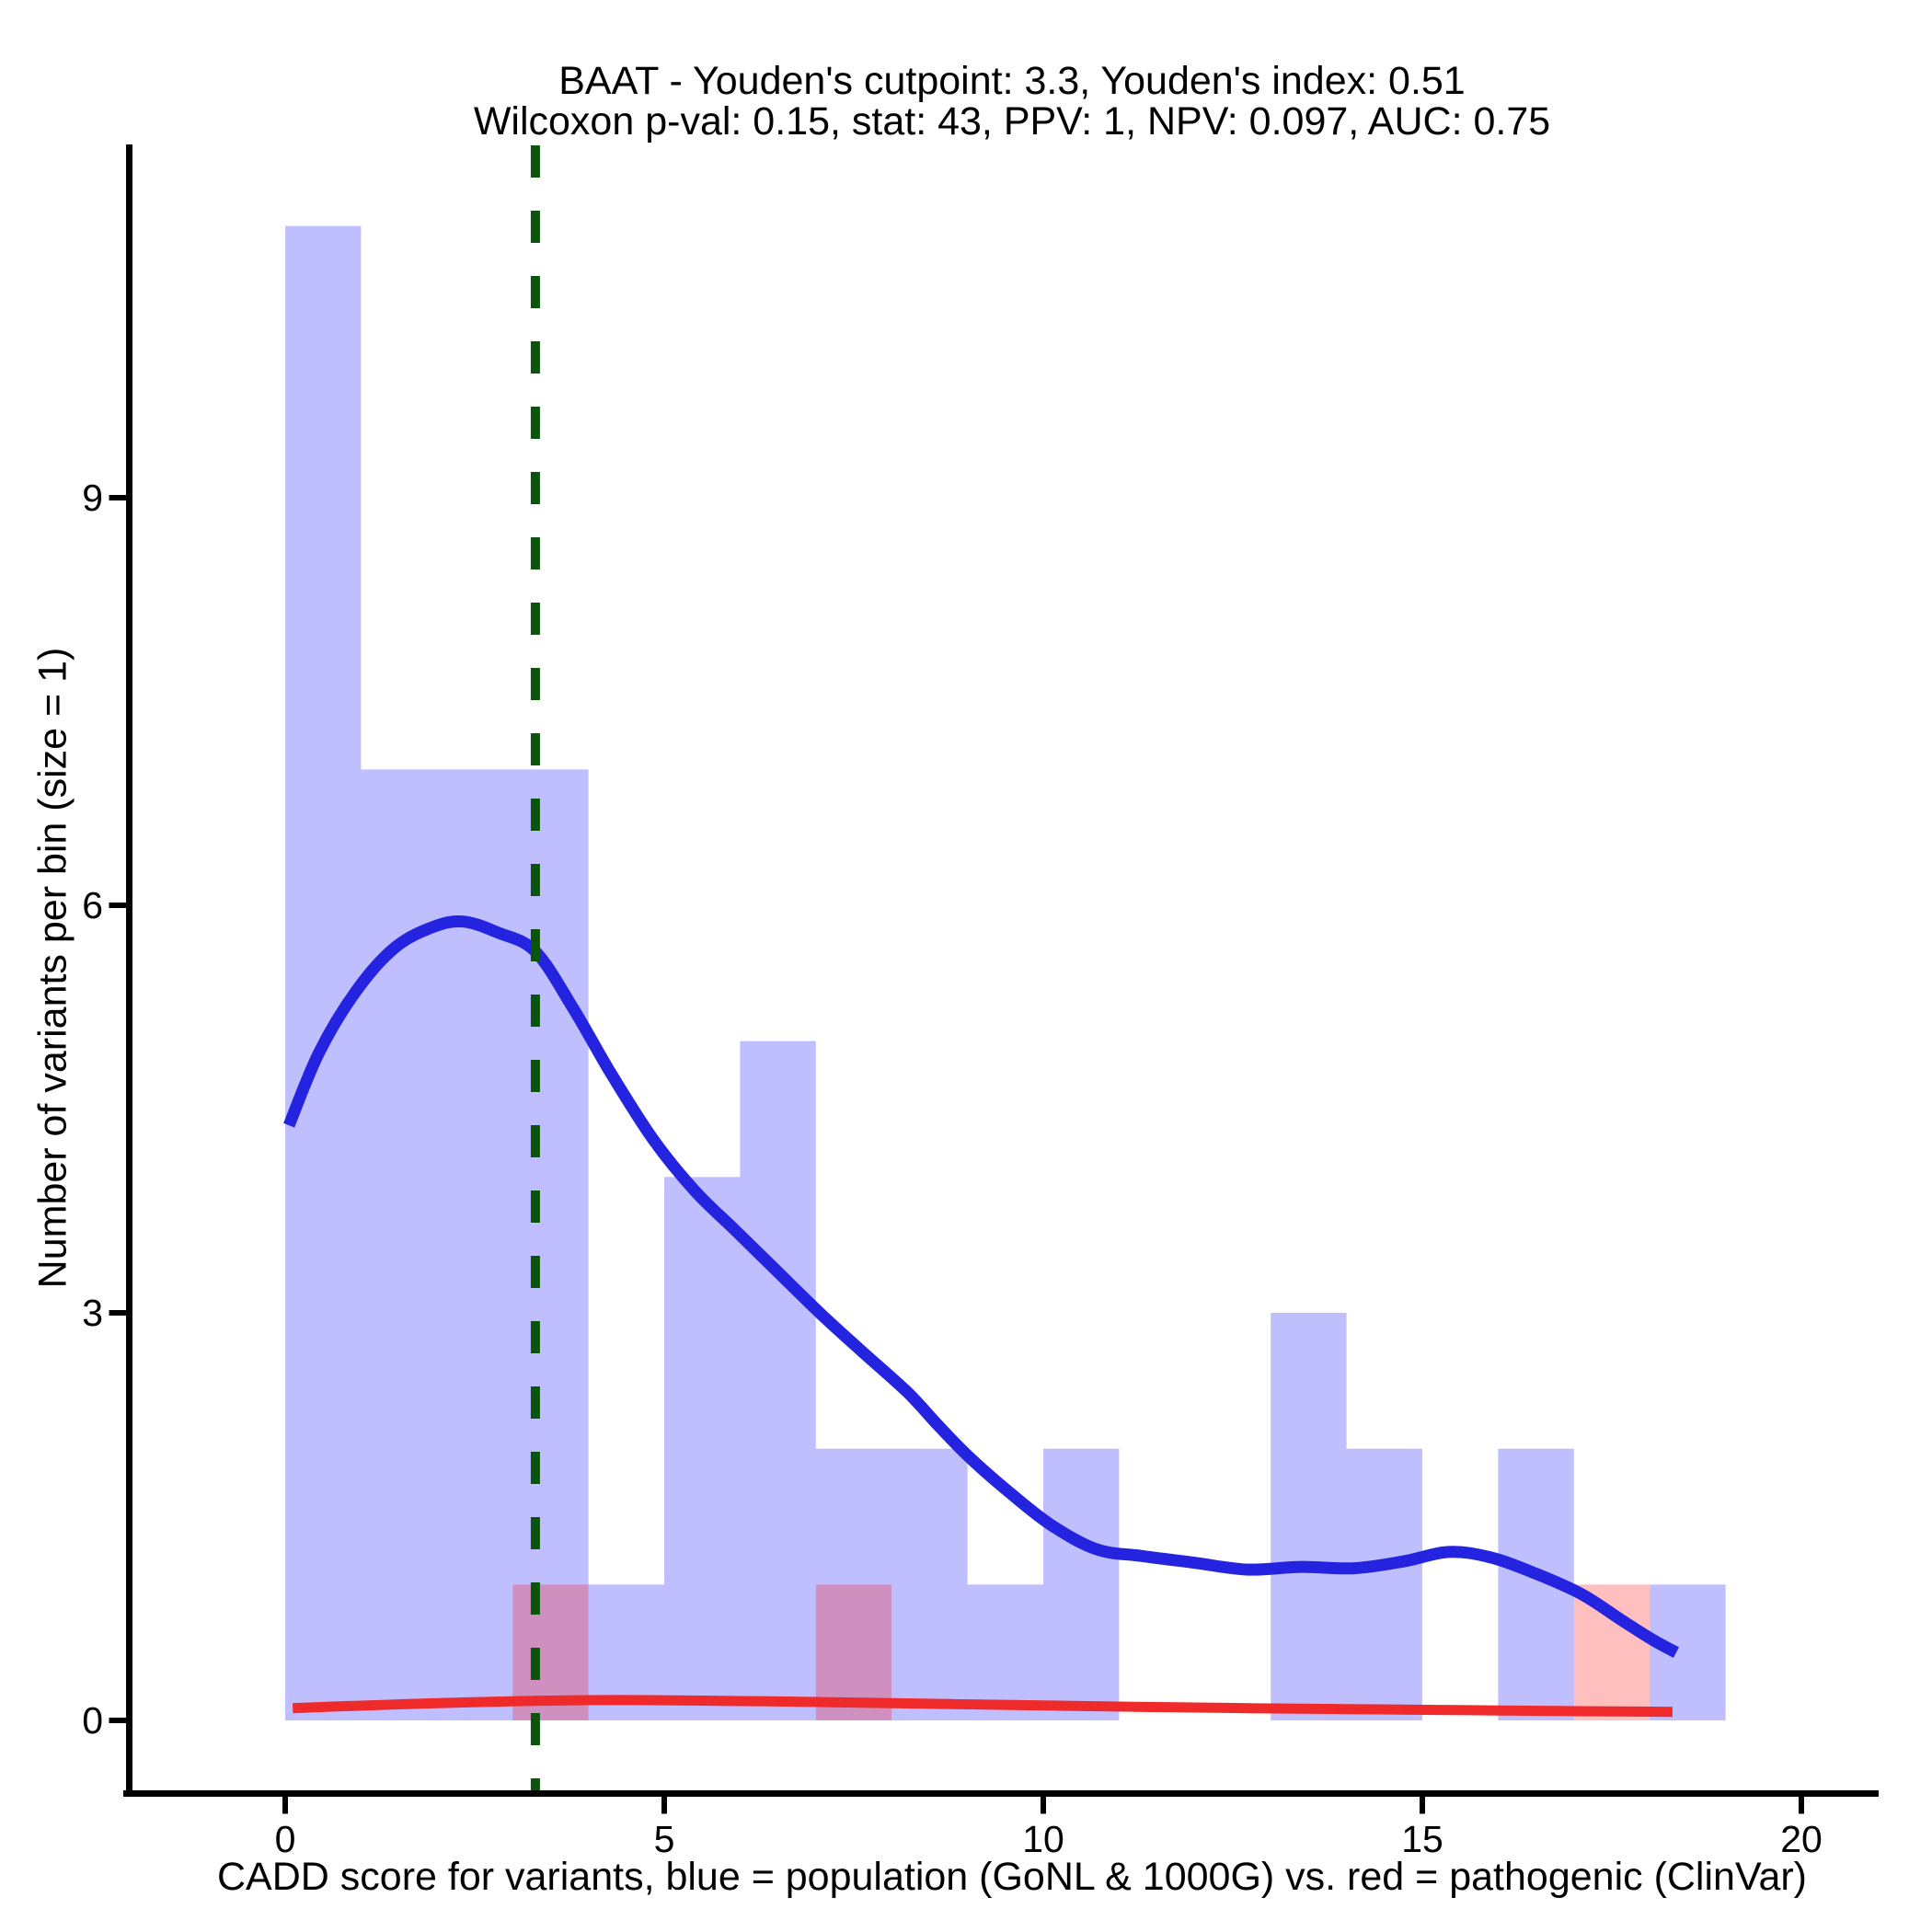  I want to click on x-tick-label: 20, so click(1801, 1839).